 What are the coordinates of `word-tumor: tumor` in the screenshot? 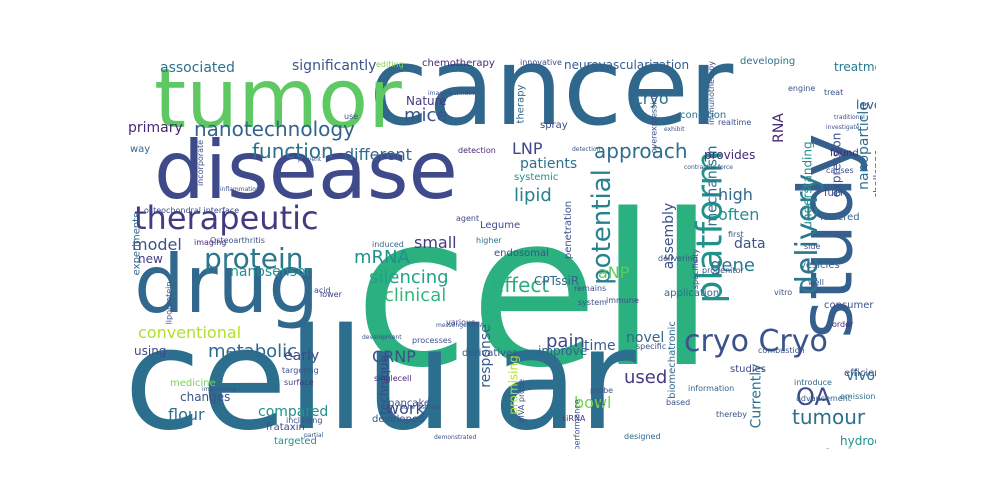 It's located at (278, 99).